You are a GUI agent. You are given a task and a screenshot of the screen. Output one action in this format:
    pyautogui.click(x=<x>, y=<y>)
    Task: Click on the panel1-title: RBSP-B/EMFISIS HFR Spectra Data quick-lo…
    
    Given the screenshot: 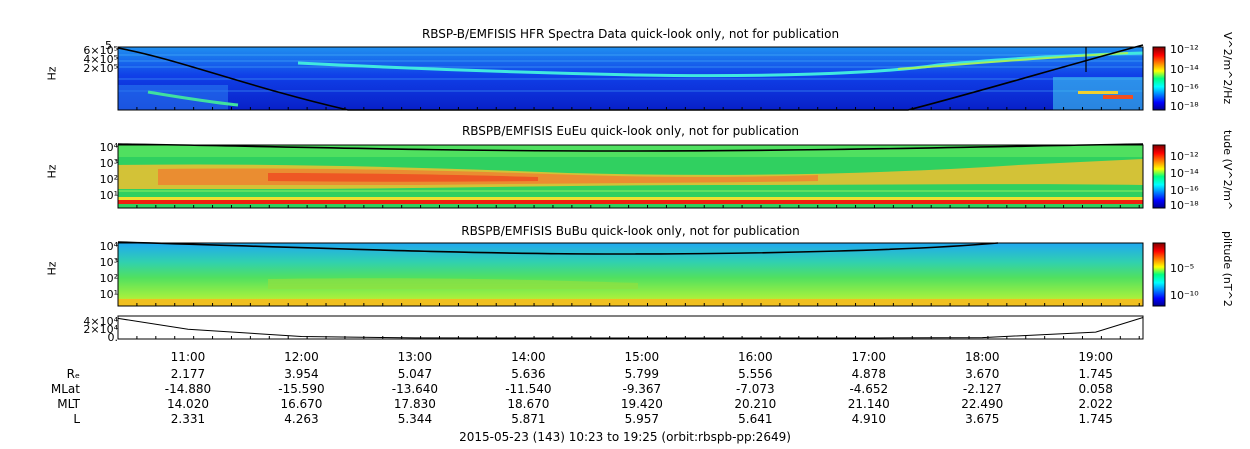 What is the action you would take?
    pyautogui.click(x=630, y=34)
    